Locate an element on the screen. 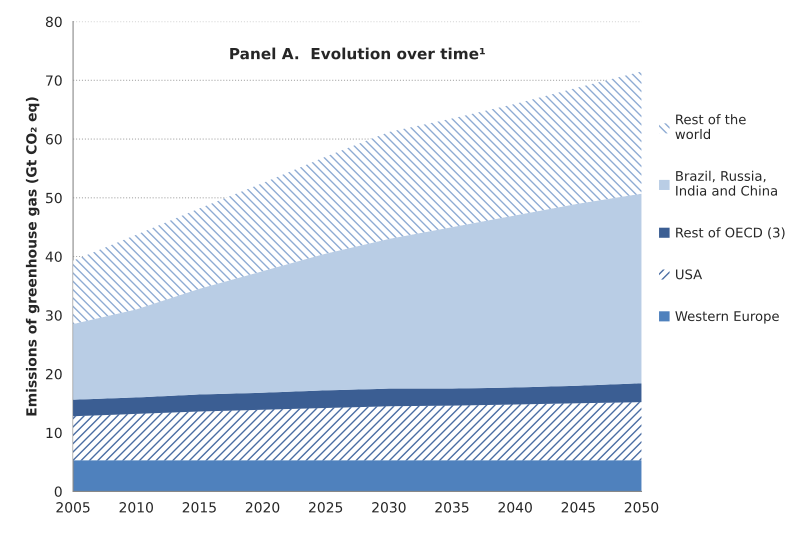  y-tick-label: 0 is located at coordinates (58, 491).